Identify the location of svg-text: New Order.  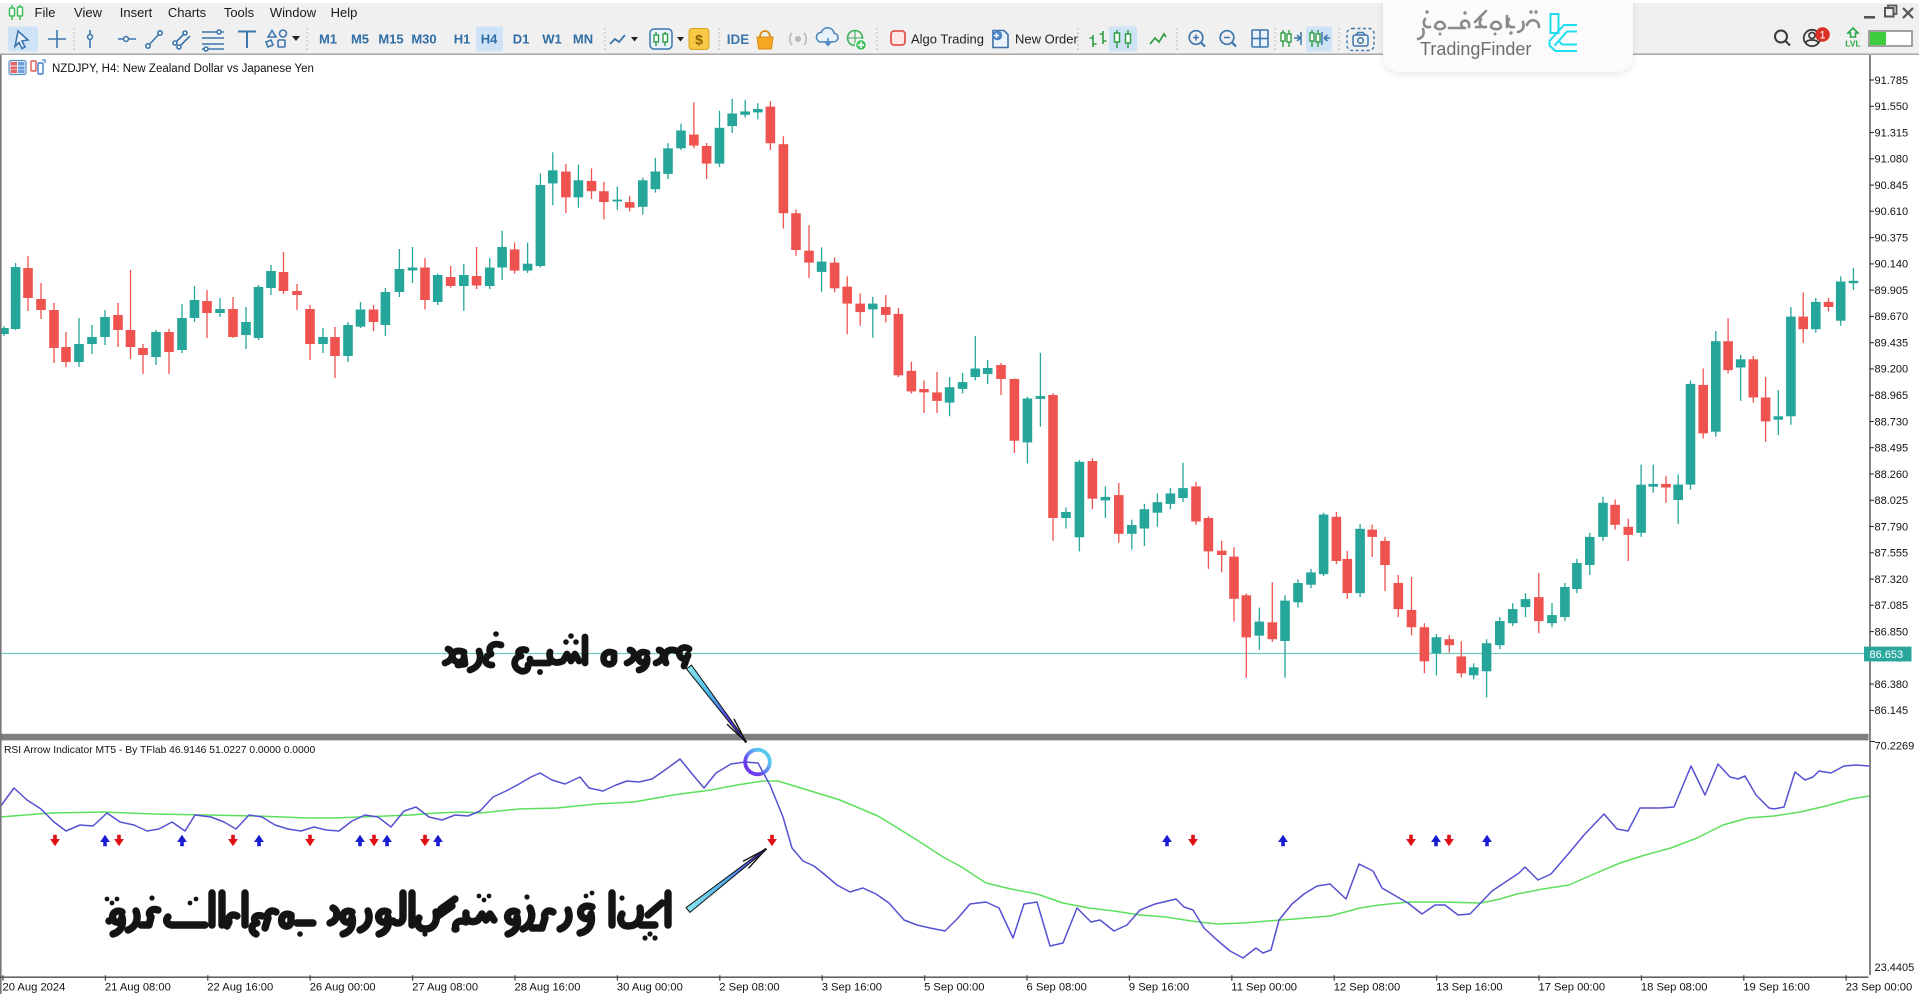
(1047, 39).